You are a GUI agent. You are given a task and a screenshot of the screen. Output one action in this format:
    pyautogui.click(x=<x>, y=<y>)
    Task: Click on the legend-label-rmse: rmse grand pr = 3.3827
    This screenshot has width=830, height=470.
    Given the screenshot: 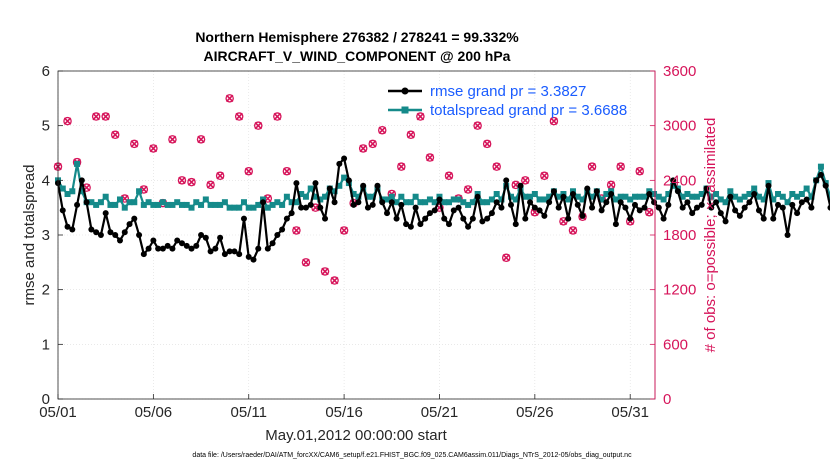 What is the action you would take?
    pyautogui.click(x=508, y=91)
    